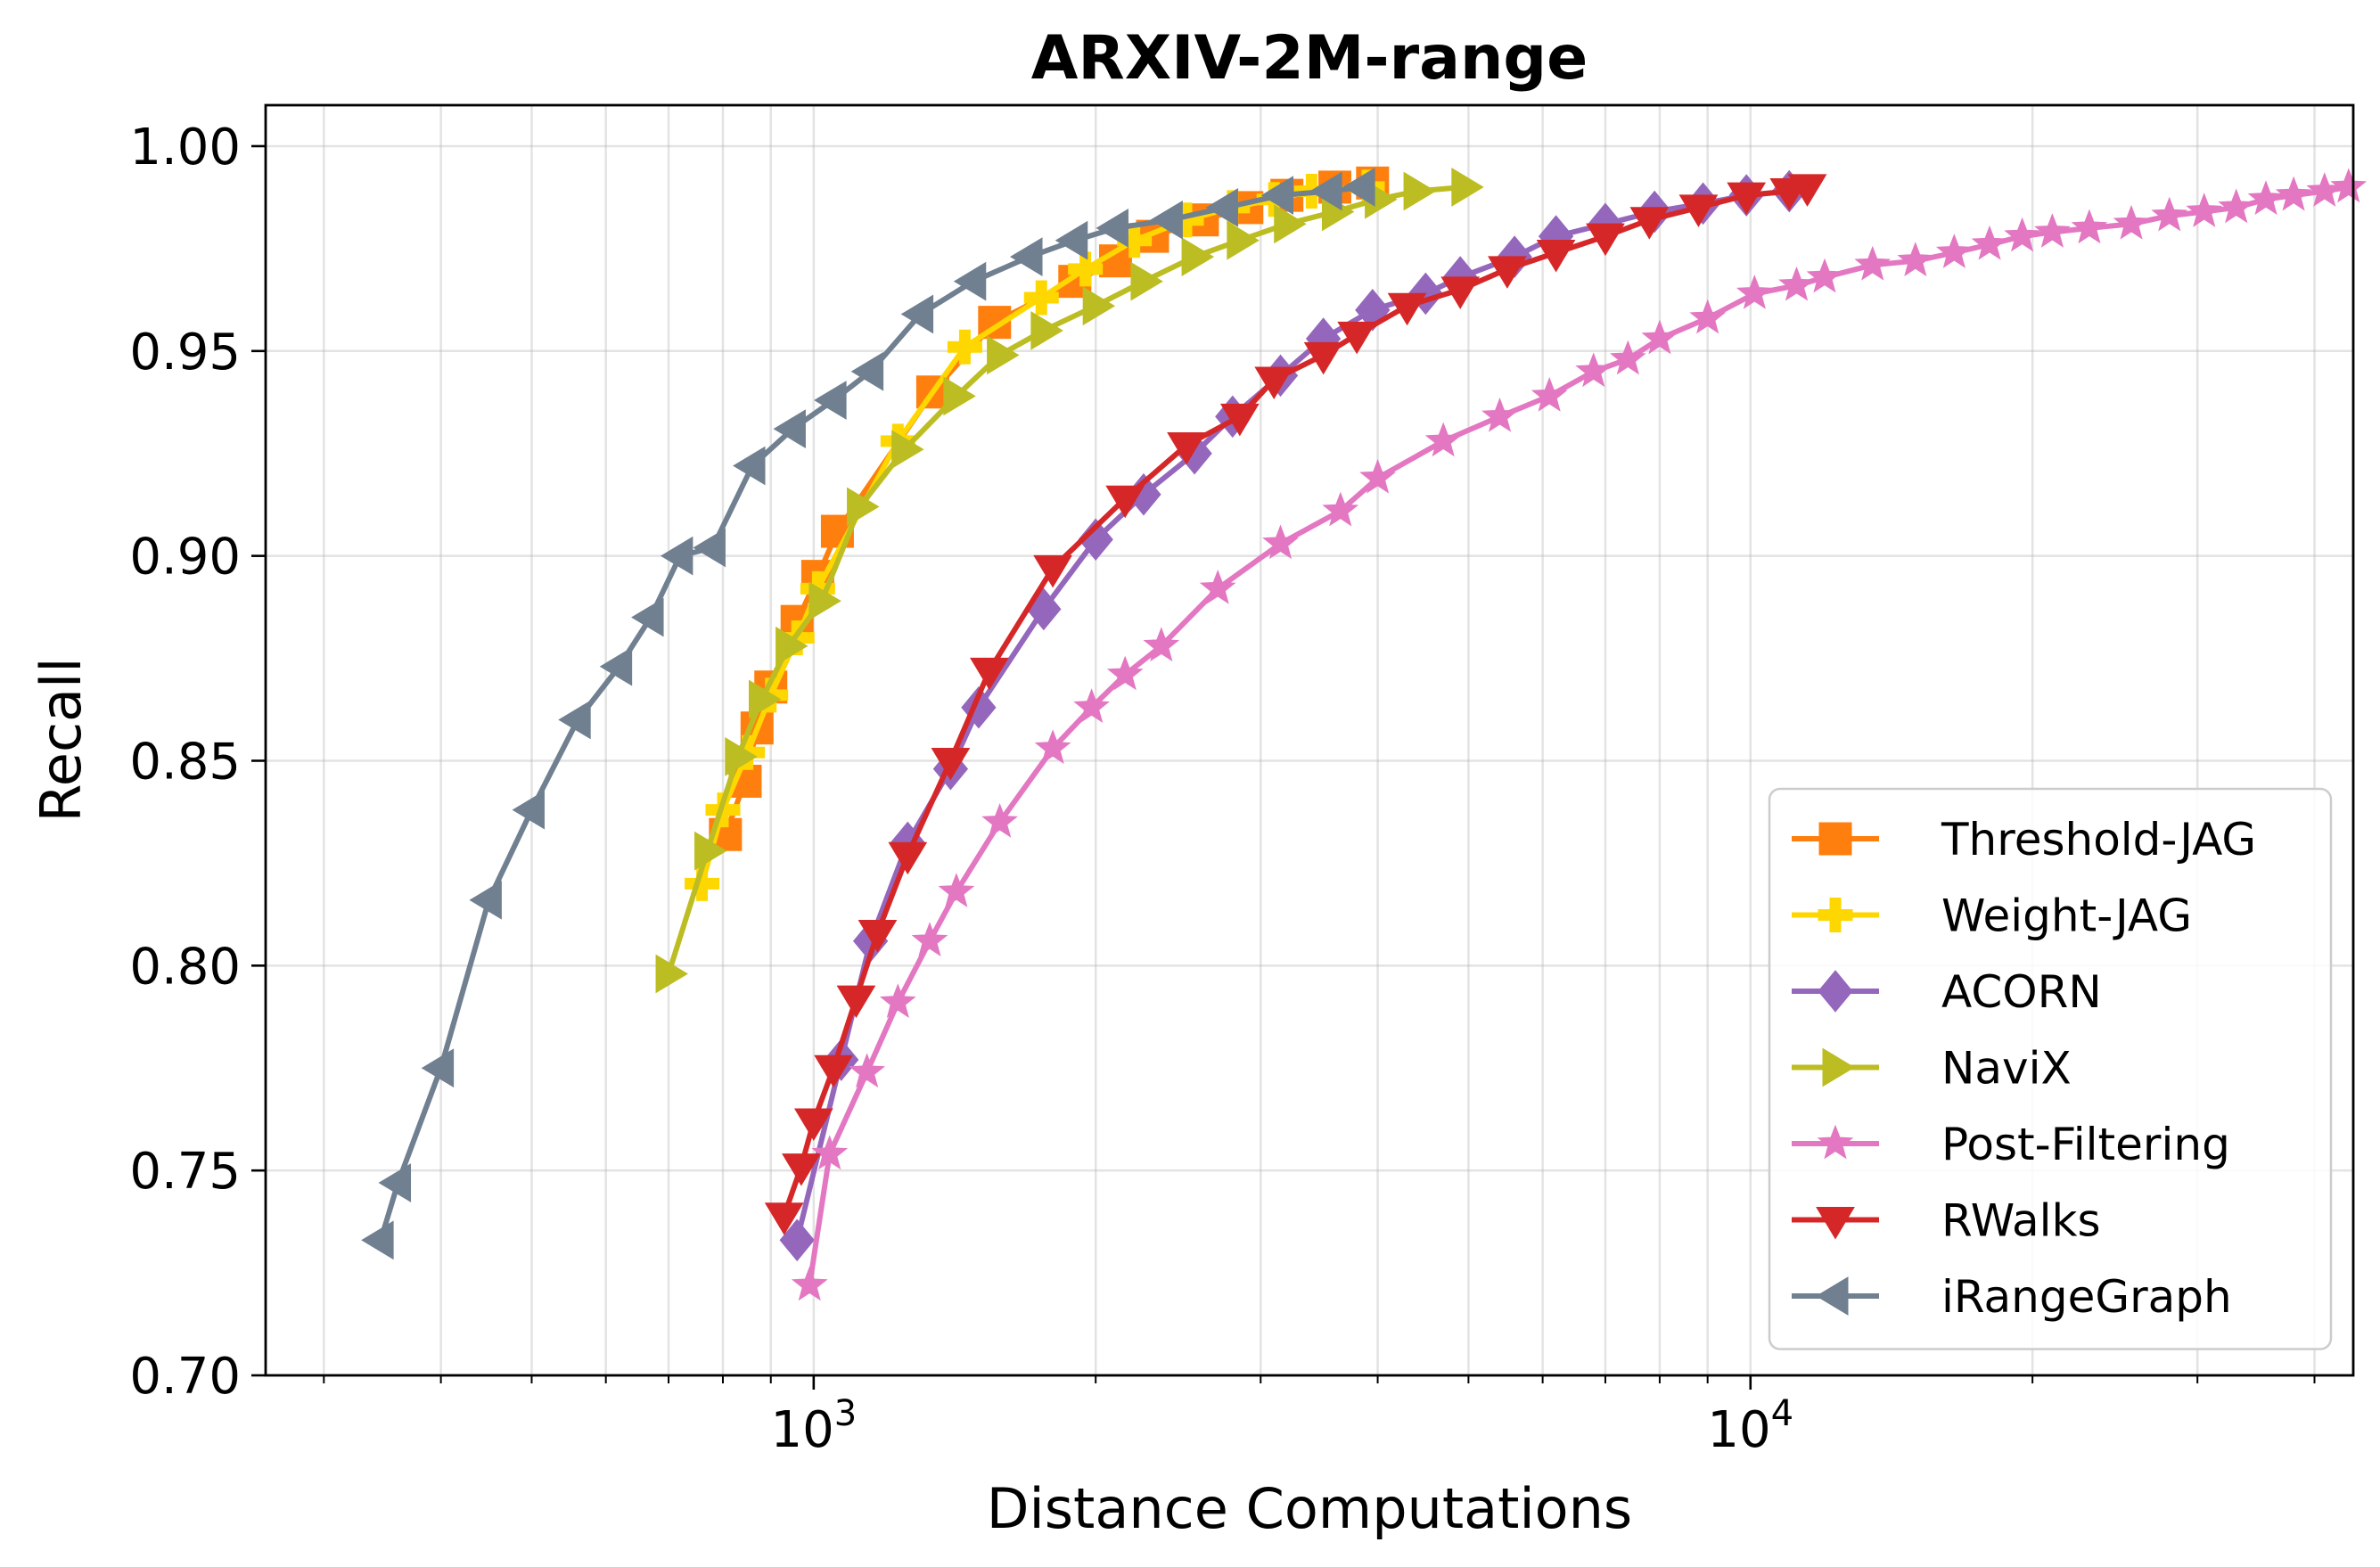  Describe the element at coordinates (1835, 1142) in the screenshot. I see `legend-marker-post-filtering` at that location.